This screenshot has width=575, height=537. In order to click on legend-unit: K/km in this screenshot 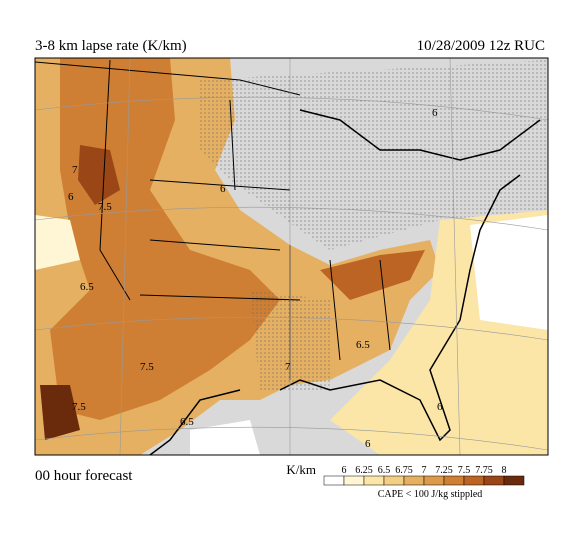, I will do `click(301, 469)`.